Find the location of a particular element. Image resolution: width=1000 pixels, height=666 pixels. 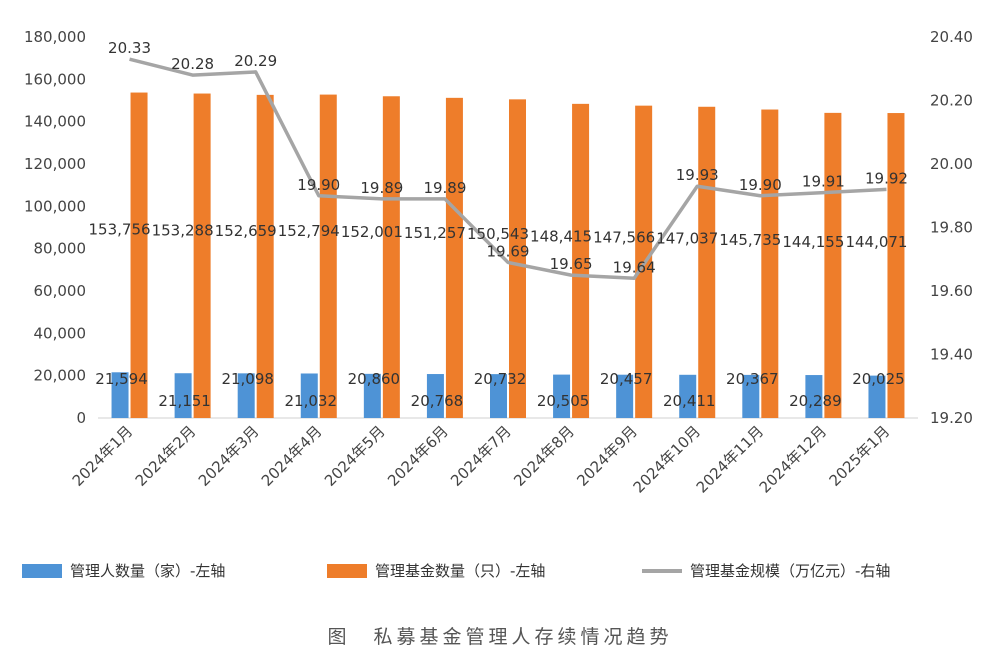

category-label: 2024年3月 is located at coordinates (229, 456).